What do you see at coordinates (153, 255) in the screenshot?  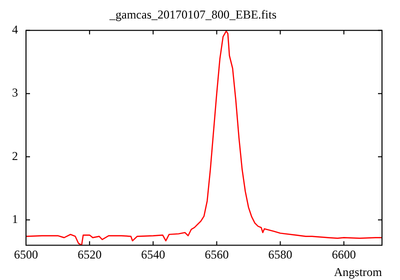 I see `x-tick-label: 6540` at bounding box center [153, 255].